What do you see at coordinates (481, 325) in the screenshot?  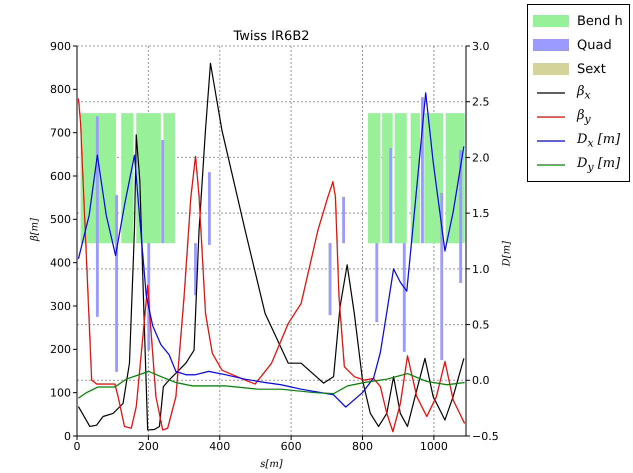 I see `y2-tick-label: 0.5` at bounding box center [481, 325].